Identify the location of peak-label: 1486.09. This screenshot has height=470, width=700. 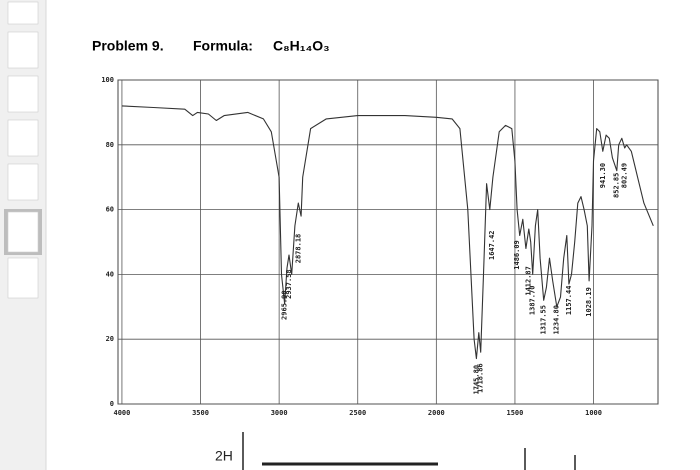
(517, 255).